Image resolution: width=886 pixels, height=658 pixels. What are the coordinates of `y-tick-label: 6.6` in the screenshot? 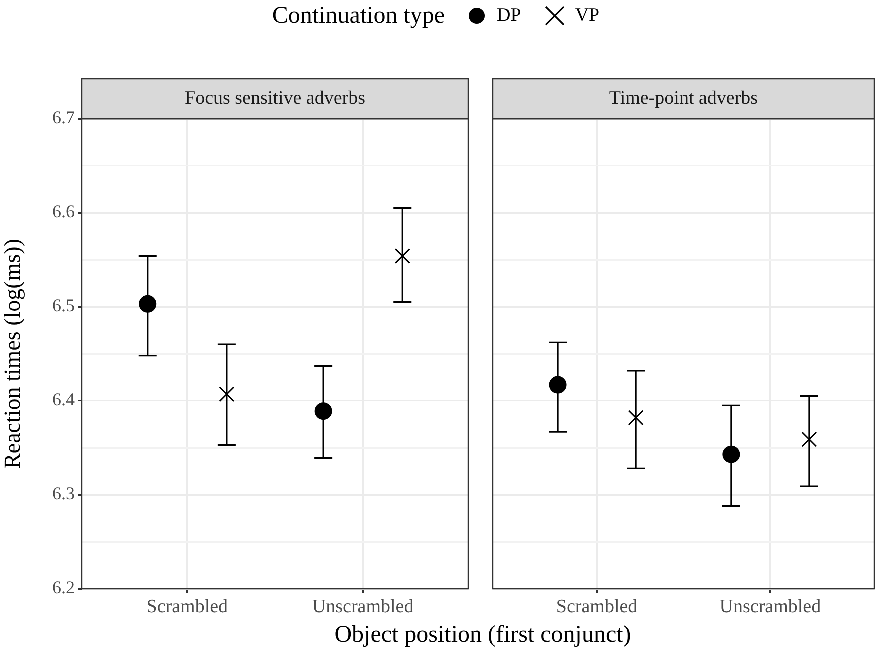 It's located at (63, 212).